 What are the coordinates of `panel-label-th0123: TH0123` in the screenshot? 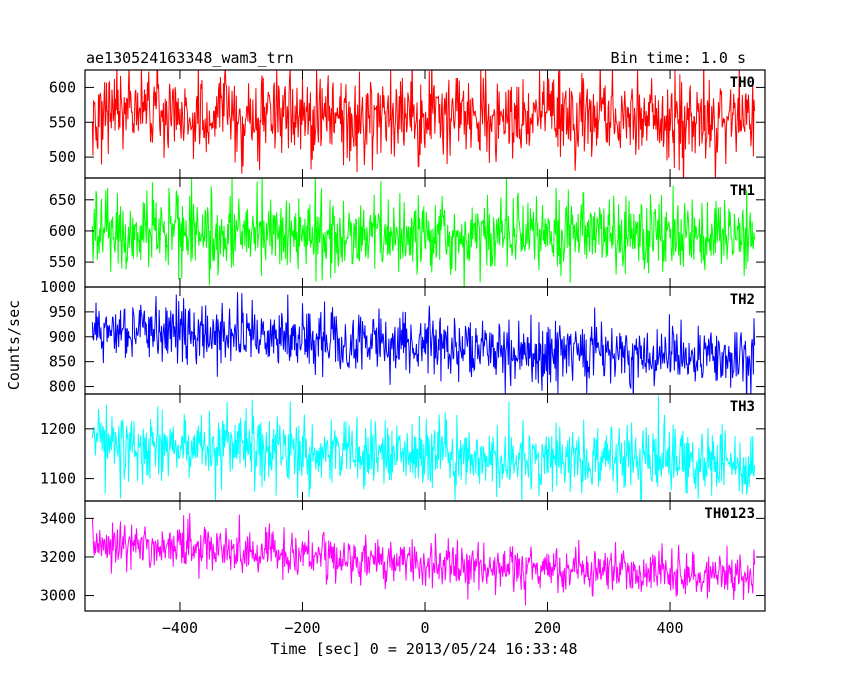 It's located at (729, 514).